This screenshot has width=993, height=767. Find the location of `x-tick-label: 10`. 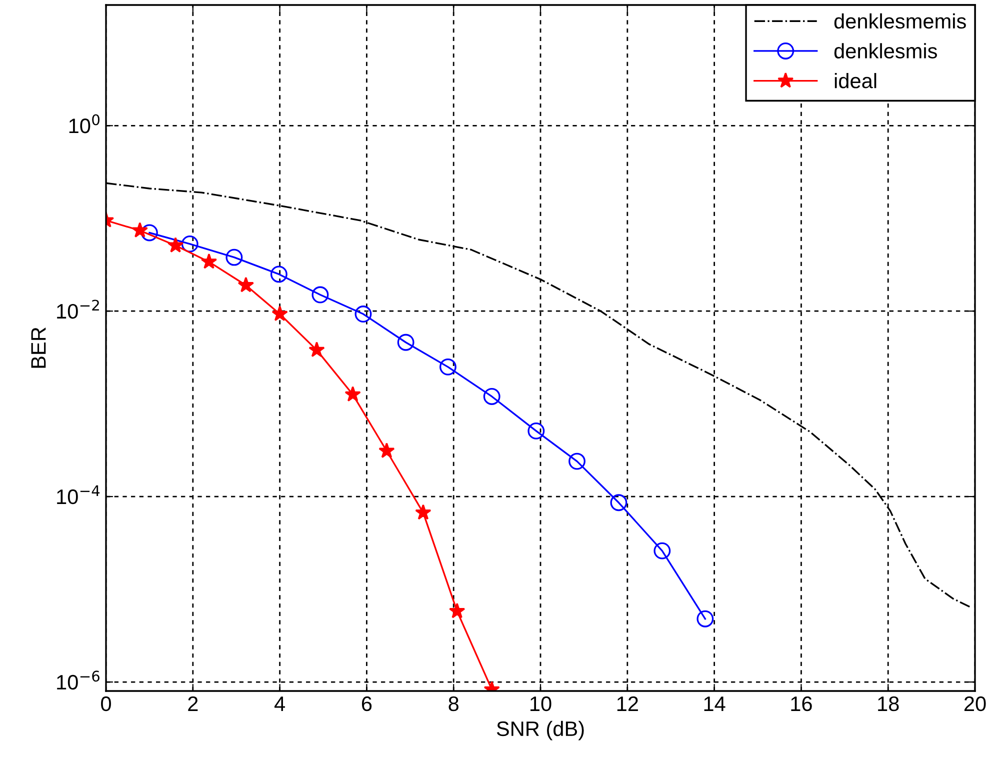

x-tick-label: 10 is located at coordinates (541, 704).